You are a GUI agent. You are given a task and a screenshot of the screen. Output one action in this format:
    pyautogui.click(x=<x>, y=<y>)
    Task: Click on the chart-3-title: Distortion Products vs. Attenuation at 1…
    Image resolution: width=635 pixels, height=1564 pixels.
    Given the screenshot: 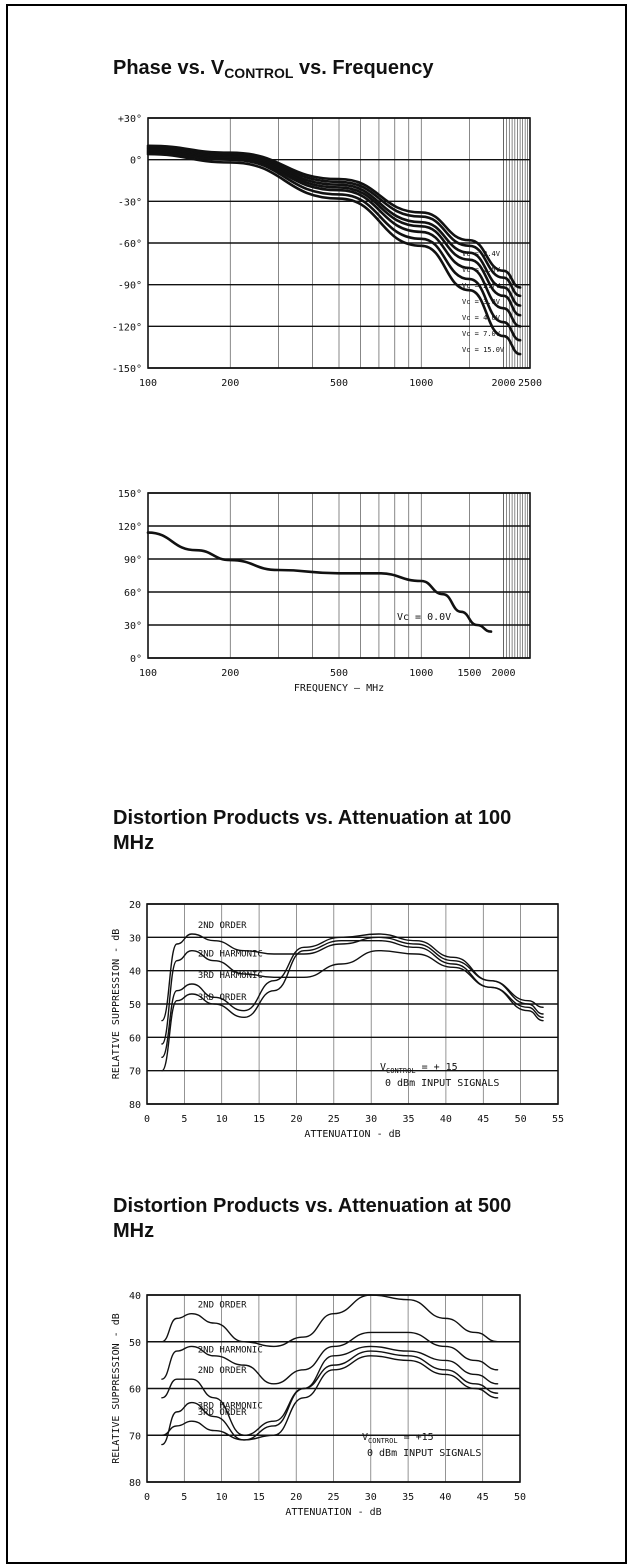 What is the action you would take?
    pyautogui.click(x=312, y=830)
    